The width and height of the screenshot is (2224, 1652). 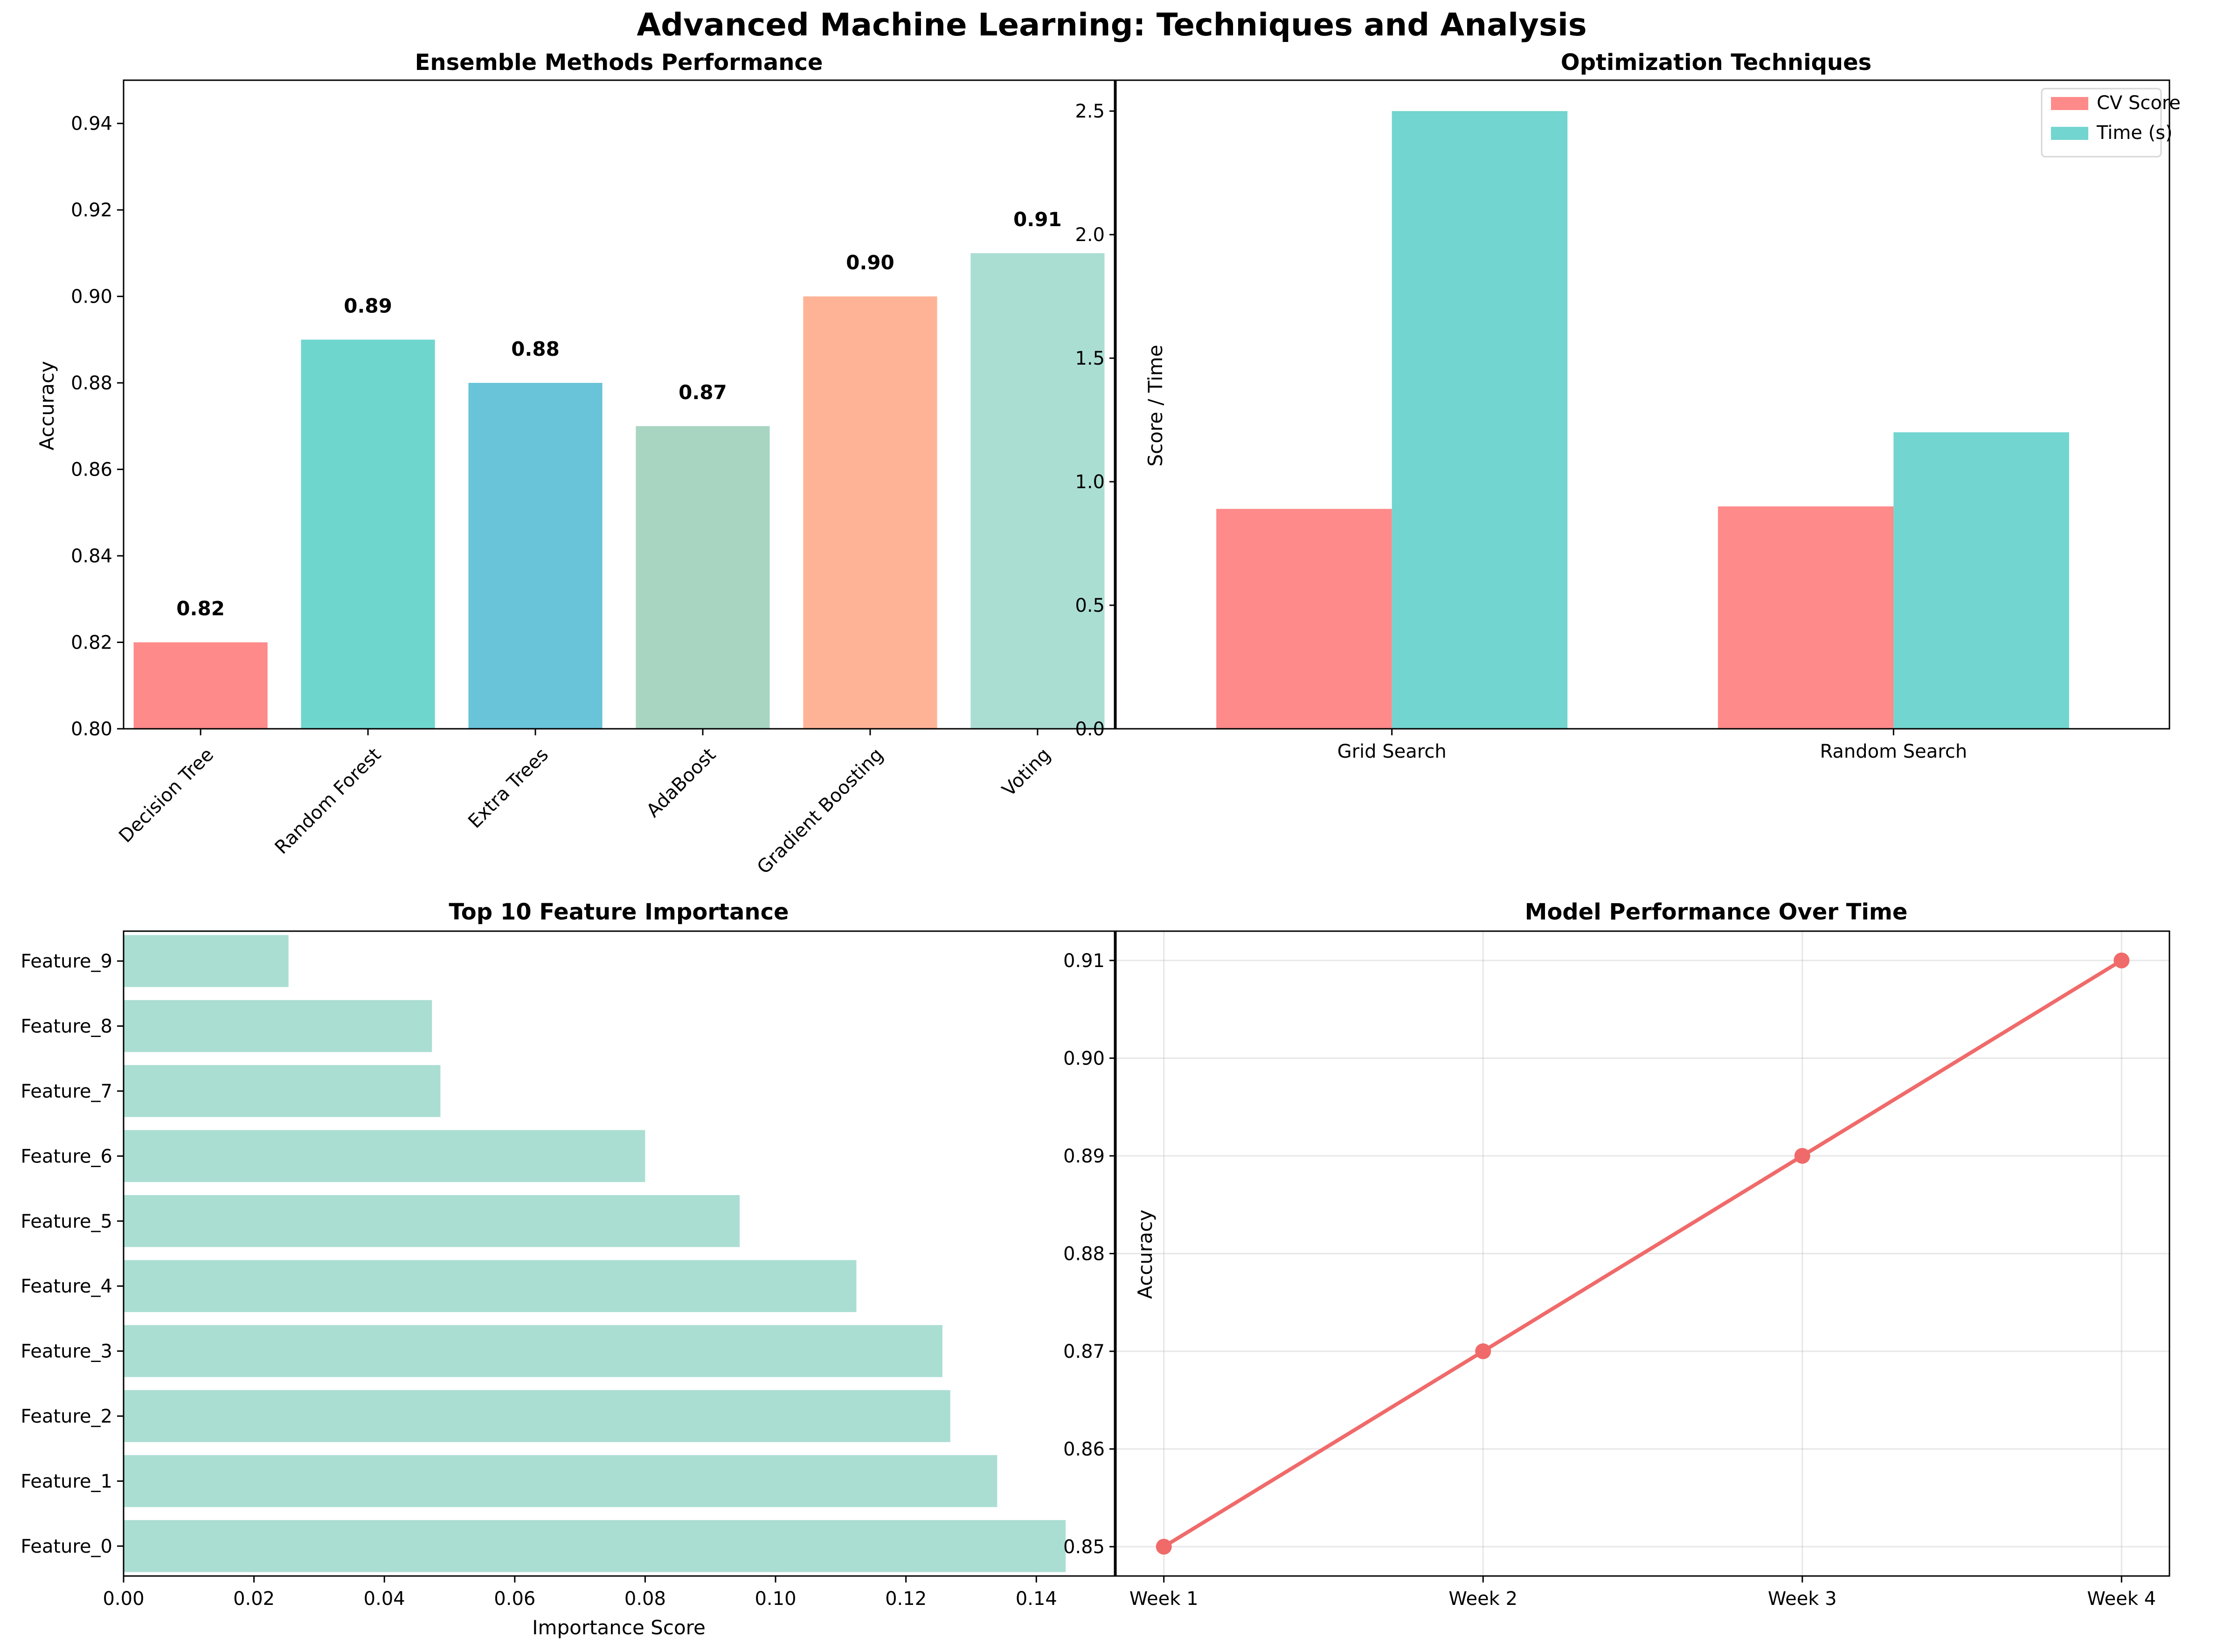 I want to click on ensemble-y-tick-label: 0.88, so click(x=91, y=383).